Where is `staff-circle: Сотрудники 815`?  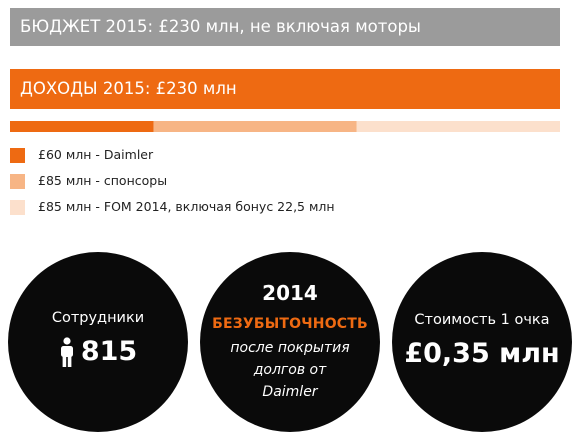
staff-circle: Сотрудники 815 is located at coordinates (98, 342).